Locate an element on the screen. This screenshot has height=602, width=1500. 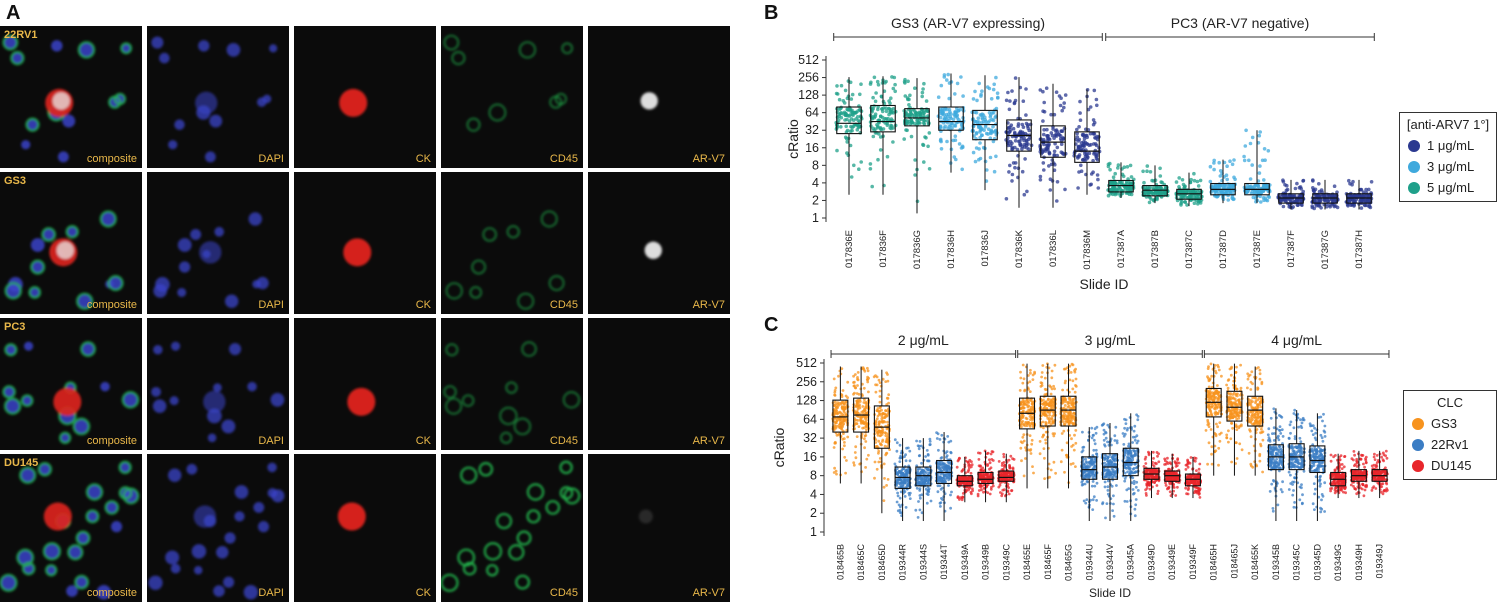
image-22rv1-ar-v7: AR-V7 is located at coordinates (659, 97).